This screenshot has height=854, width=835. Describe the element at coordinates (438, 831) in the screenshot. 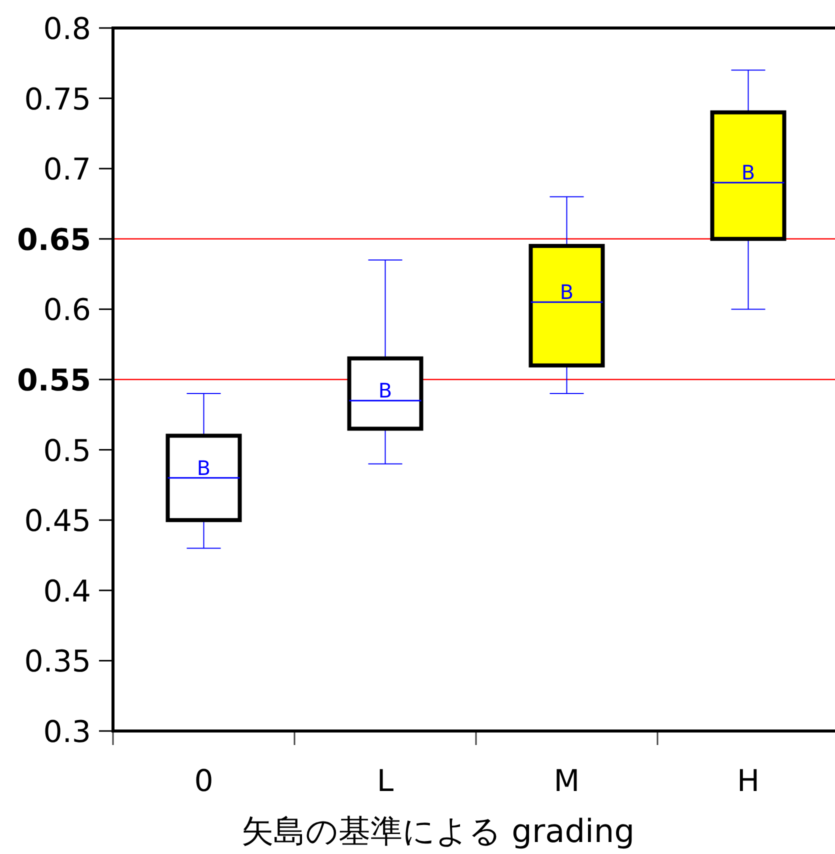

I see `x-axis-title: 矢島の基準による grading` at that location.